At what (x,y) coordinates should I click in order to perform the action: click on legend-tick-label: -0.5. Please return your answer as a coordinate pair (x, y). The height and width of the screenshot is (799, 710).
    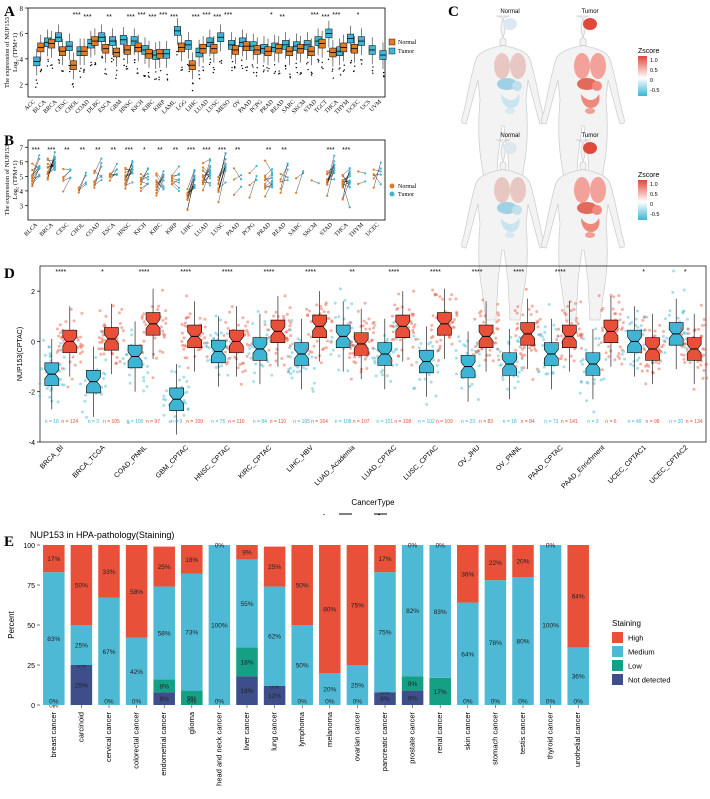
    Looking at the image, I should click on (654, 215).